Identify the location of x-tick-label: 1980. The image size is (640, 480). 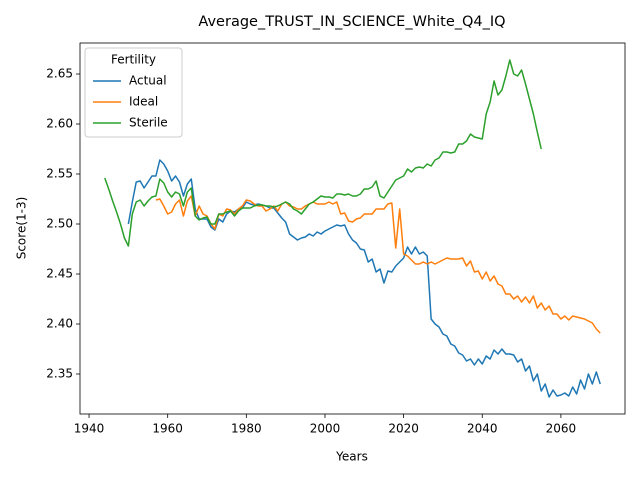
(246, 429).